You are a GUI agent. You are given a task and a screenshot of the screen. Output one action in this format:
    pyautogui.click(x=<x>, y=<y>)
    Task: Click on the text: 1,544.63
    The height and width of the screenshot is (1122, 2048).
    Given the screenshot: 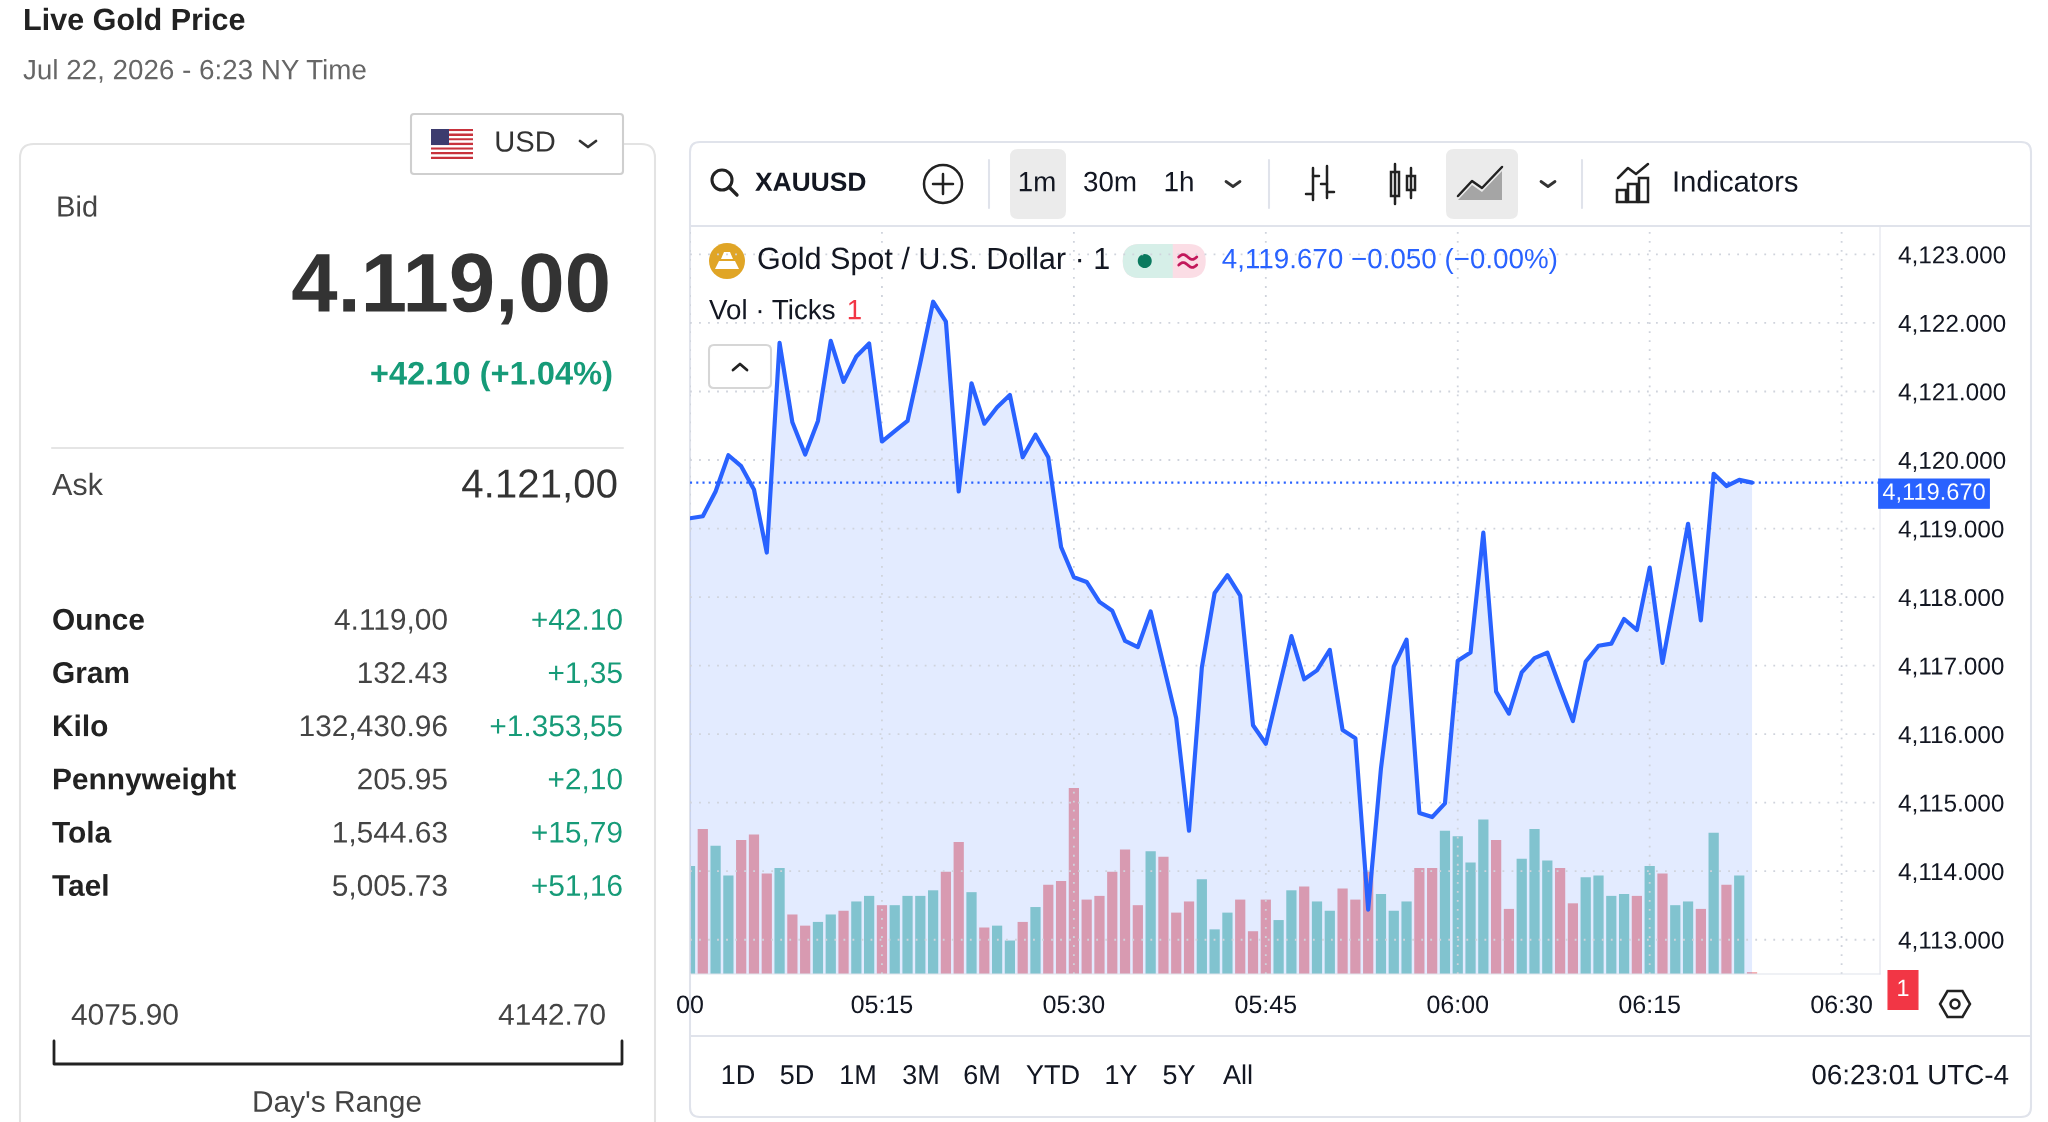 What is the action you would take?
    pyautogui.click(x=390, y=834)
    